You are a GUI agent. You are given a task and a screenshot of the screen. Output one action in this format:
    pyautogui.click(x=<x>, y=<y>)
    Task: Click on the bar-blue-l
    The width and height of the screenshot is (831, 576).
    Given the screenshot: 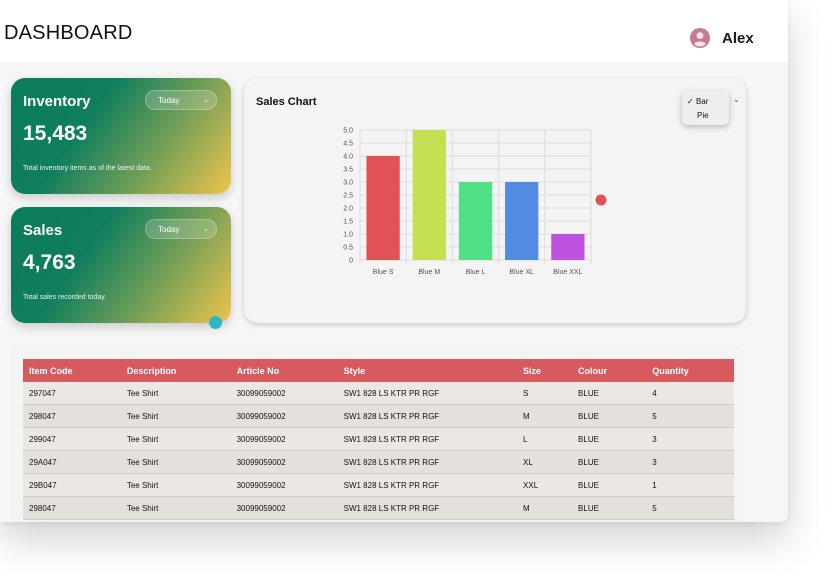 What is the action you would take?
    pyautogui.click(x=475, y=221)
    